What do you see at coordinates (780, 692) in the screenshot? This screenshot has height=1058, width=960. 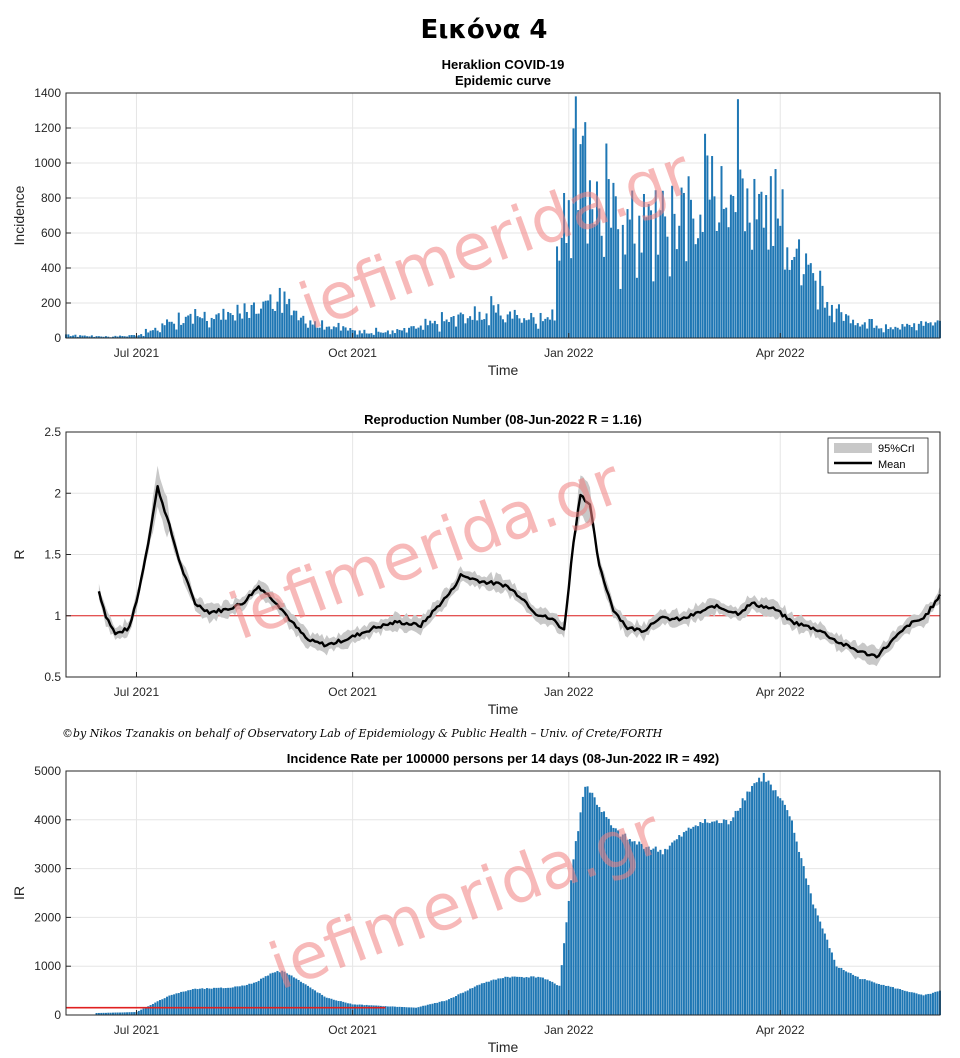 I see `x-tick-label: Apr 2022` at bounding box center [780, 692].